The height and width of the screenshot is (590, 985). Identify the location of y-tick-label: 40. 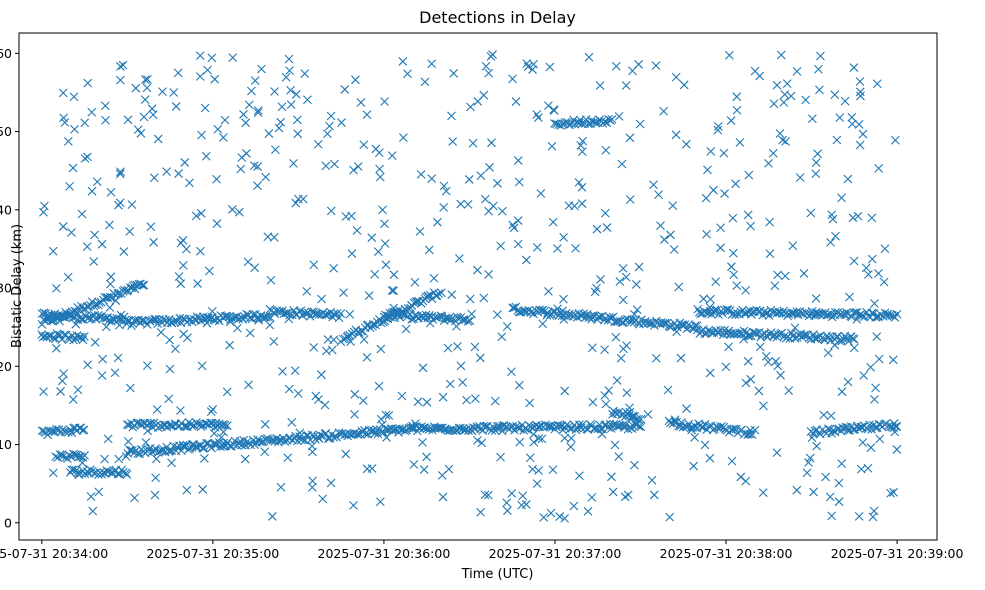
(6, 209).